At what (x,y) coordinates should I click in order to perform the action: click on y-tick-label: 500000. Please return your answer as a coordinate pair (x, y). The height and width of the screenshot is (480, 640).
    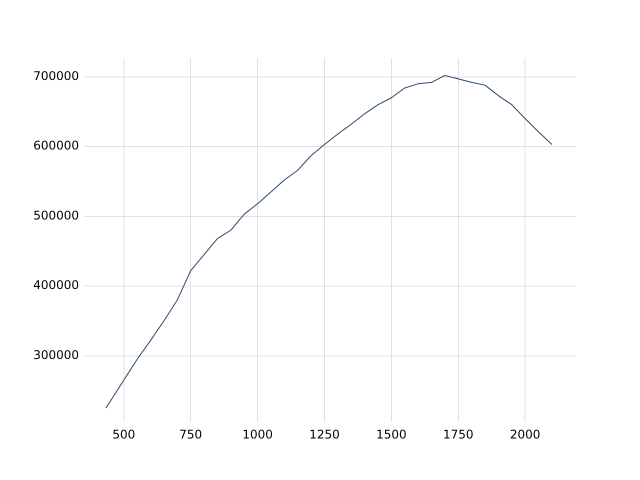
    Looking at the image, I should click on (56, 215).